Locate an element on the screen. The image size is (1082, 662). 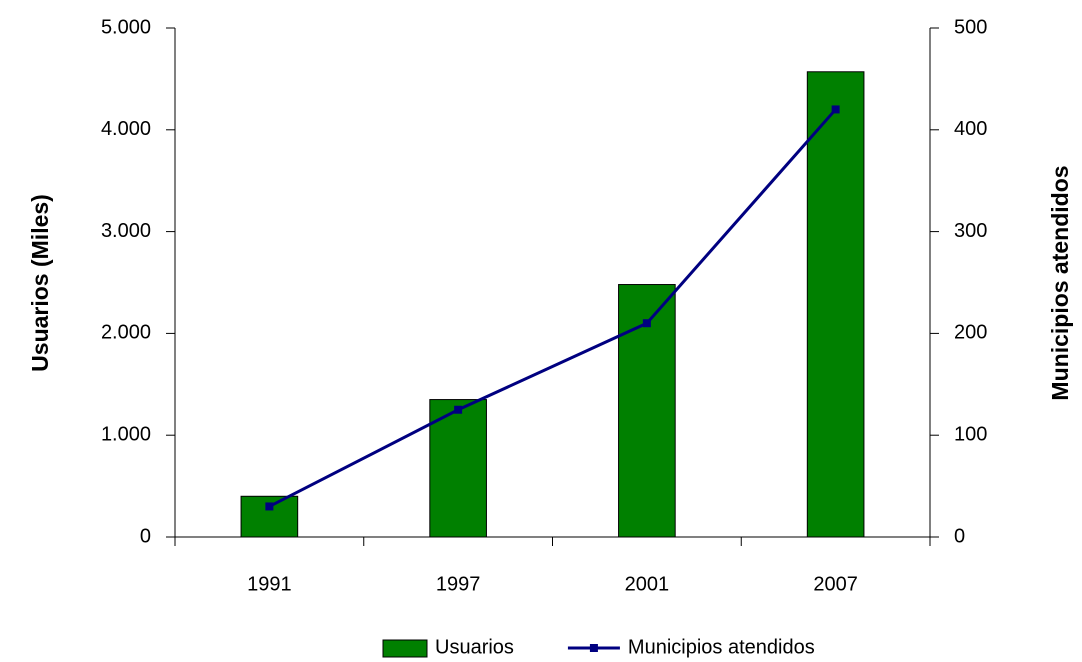
y-tick-label: 1.000 is located at coordinates (126, 434).